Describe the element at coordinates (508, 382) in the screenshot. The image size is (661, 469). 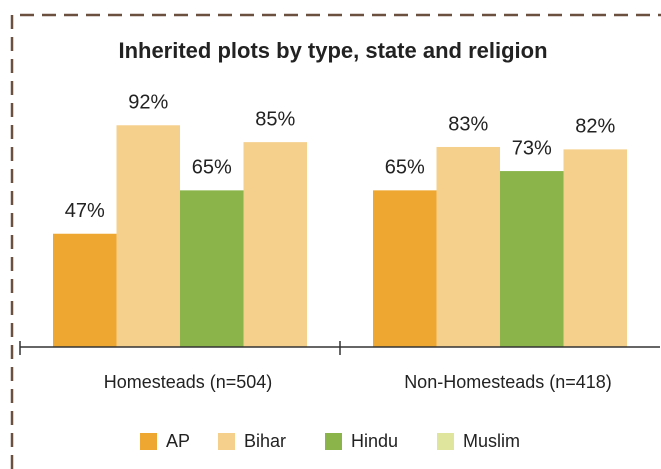
I see `x-tick-label: Non-Homesteads (n=418)` at that location.